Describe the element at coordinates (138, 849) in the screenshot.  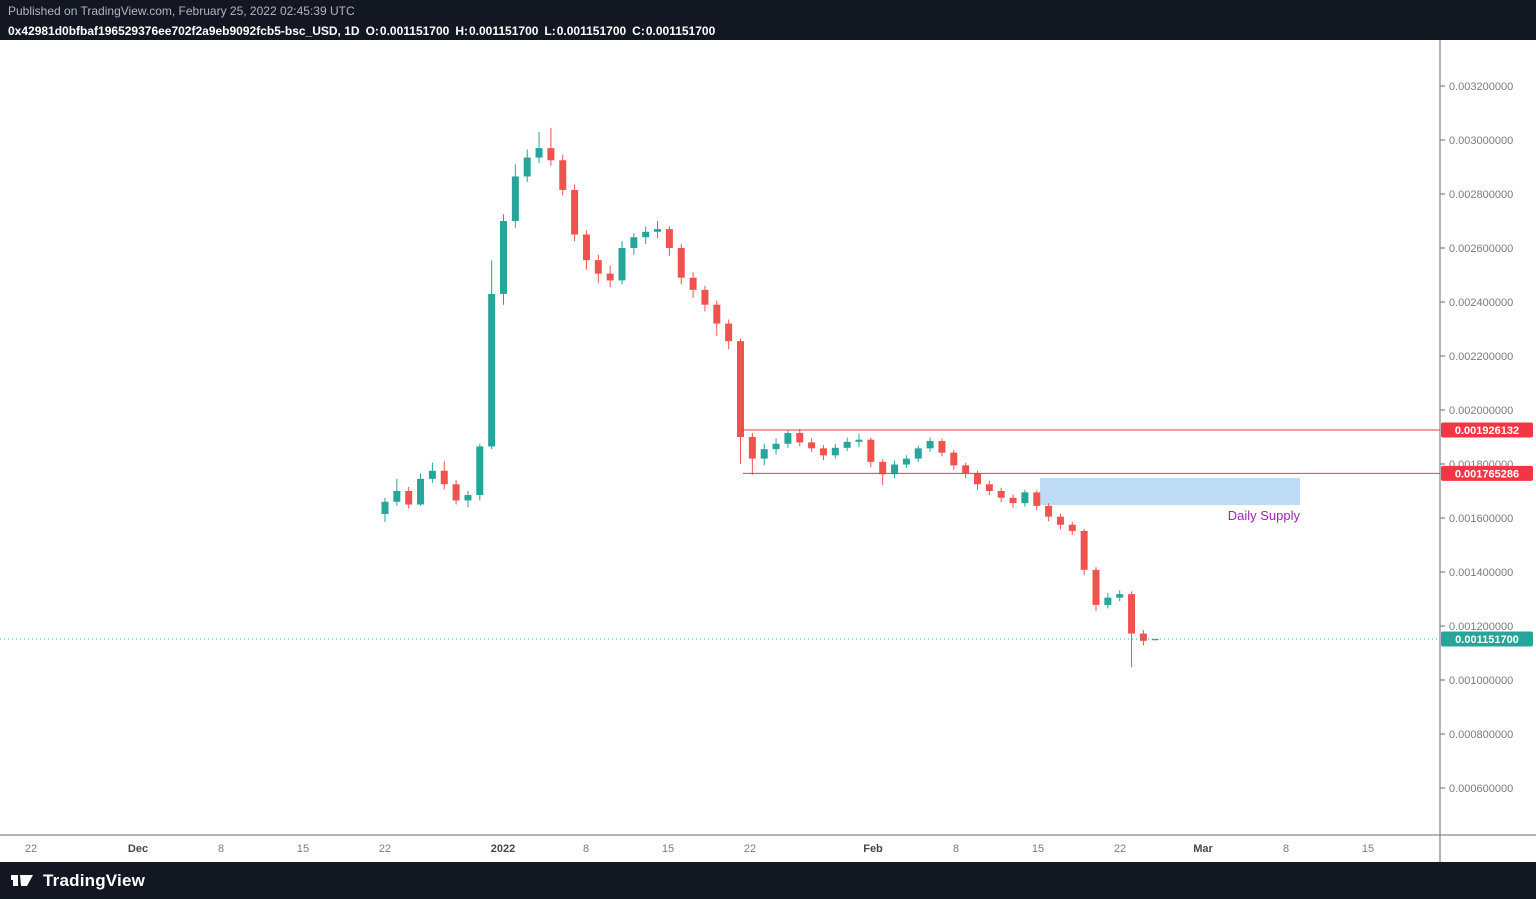
I see `time-tick-label: Dec` at that location.